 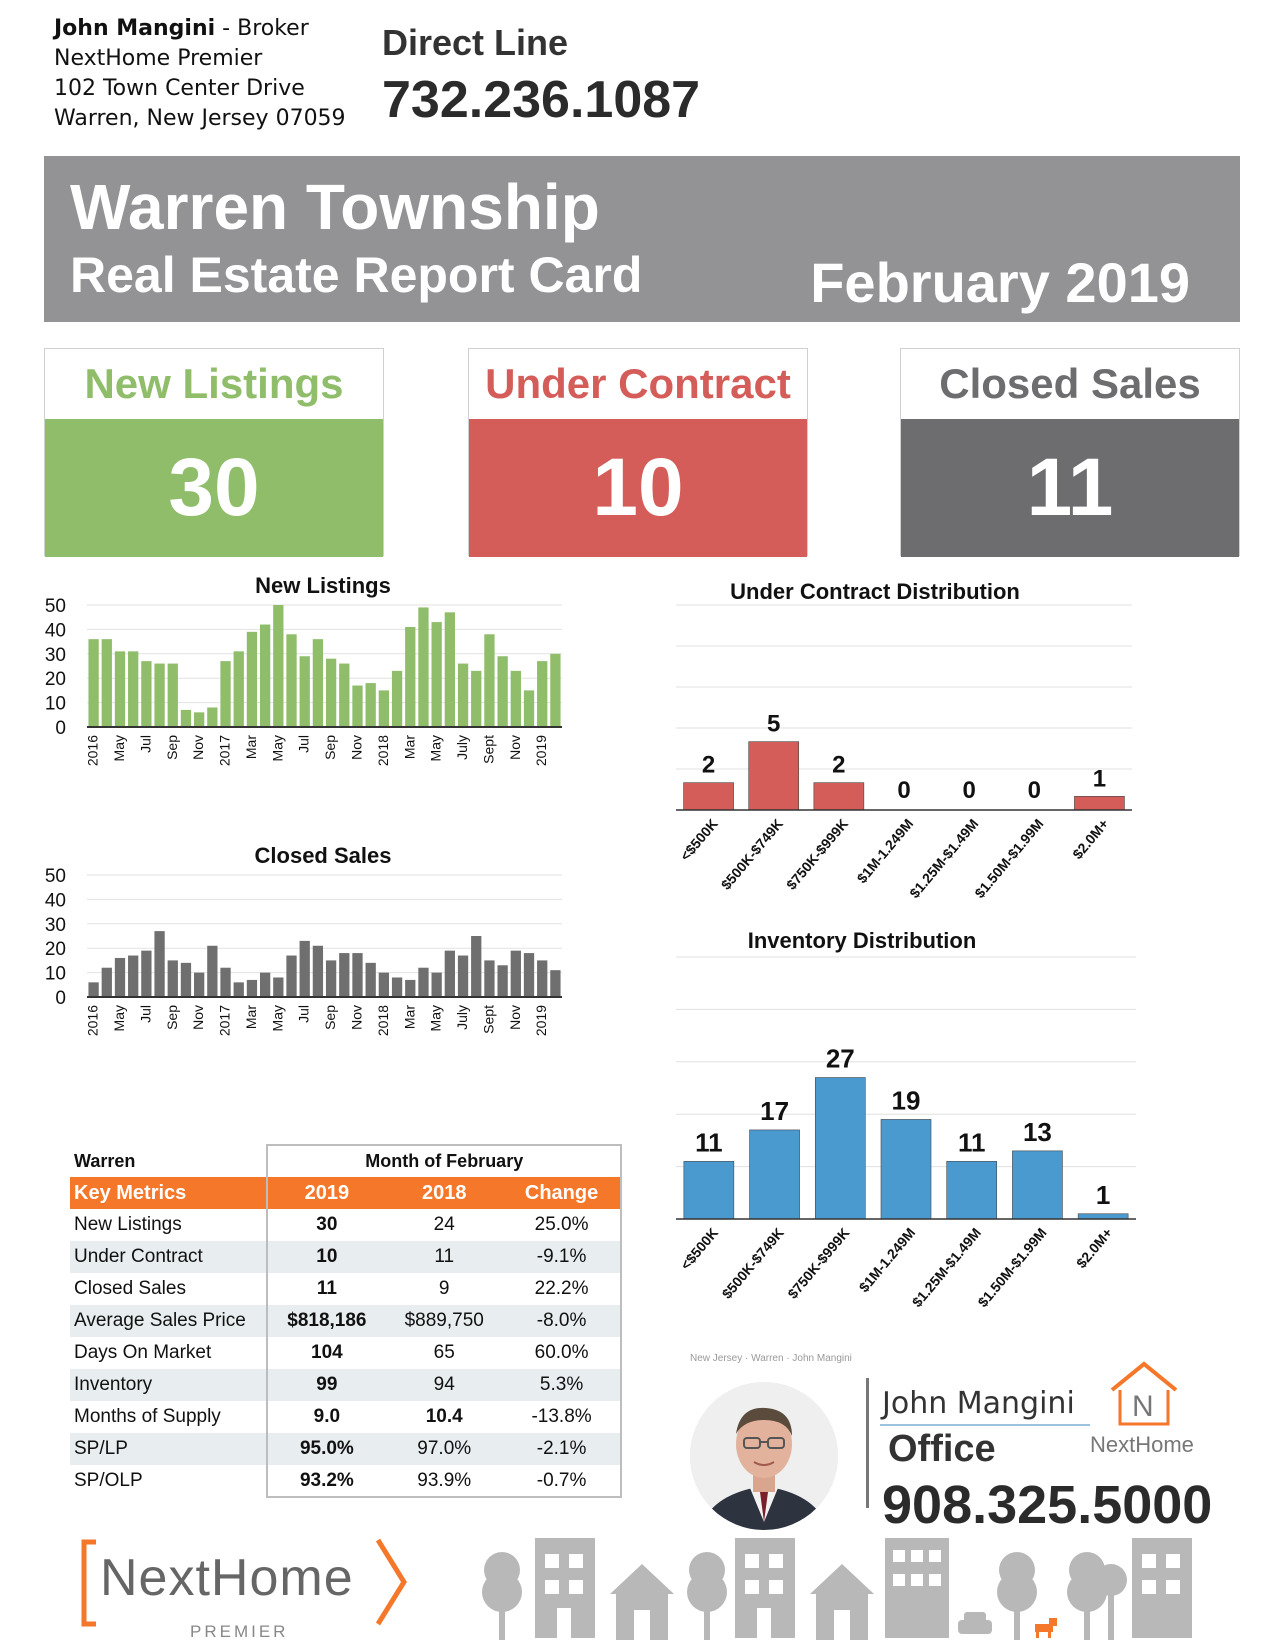 What do you see at coordinates (326, 1417) in the screenshot?
I see `metric-2019: 9.0` at bounding box center [326, 1417].